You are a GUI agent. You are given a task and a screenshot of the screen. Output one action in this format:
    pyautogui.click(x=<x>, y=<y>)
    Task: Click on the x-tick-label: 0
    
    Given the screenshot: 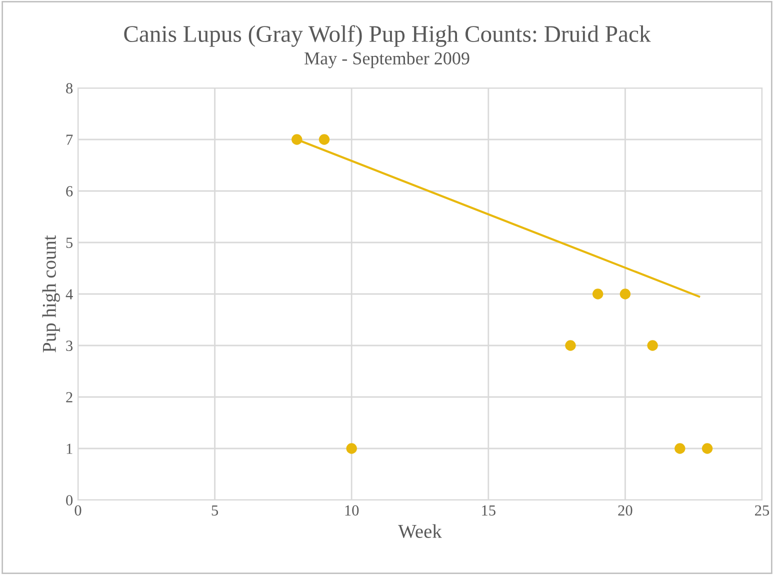 What is the action you would take?
    pyautogui.click(x=78, y=510)
    